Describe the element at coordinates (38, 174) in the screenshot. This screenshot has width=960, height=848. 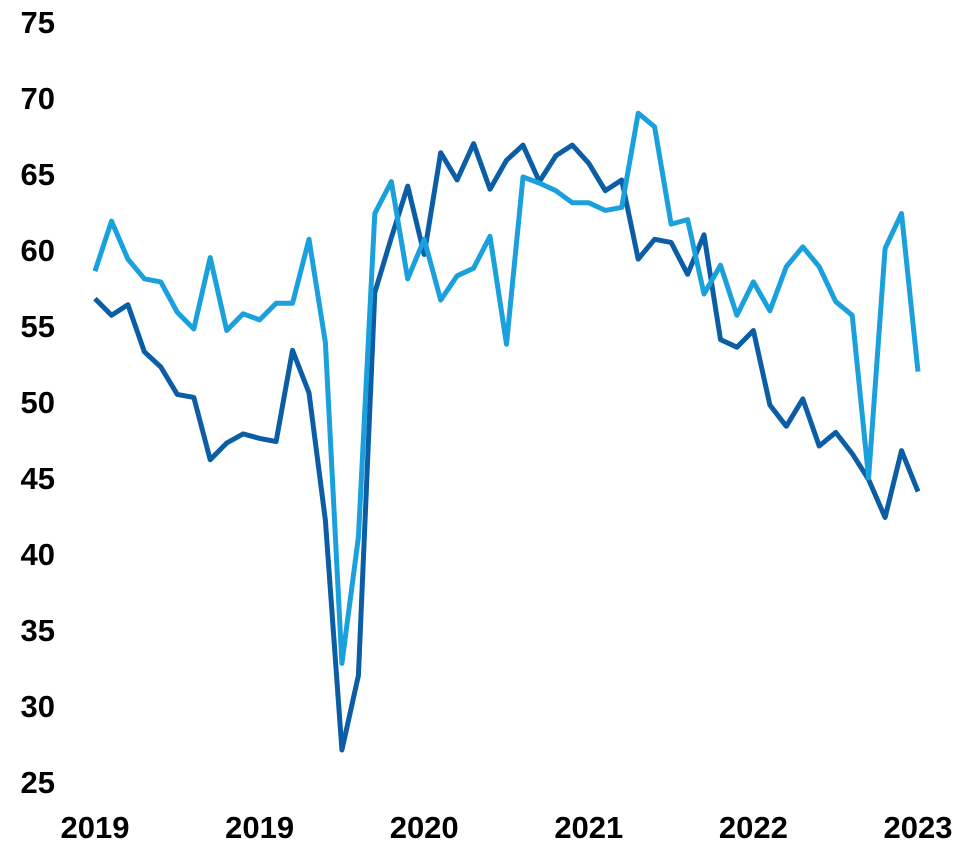
I see `y-tick-label: 65` at that location.